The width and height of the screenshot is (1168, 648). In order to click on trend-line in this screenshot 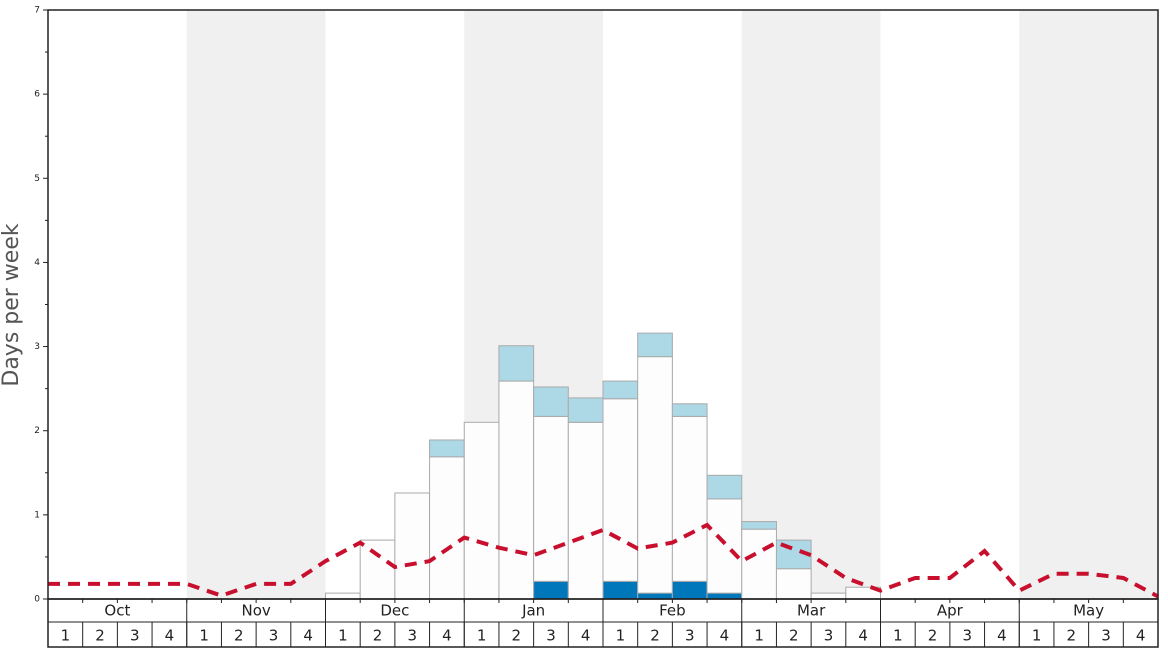, I will do `click(603, 560)`.